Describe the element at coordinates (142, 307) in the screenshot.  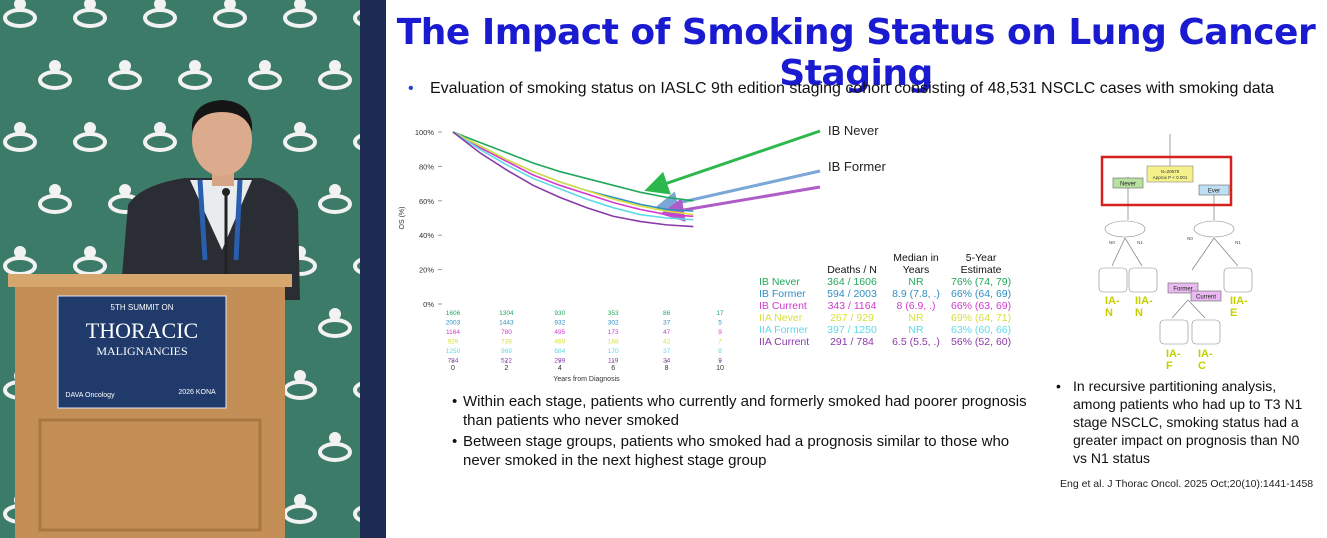
I see `podium-text: 5TH SUMMIT ON` at that location.